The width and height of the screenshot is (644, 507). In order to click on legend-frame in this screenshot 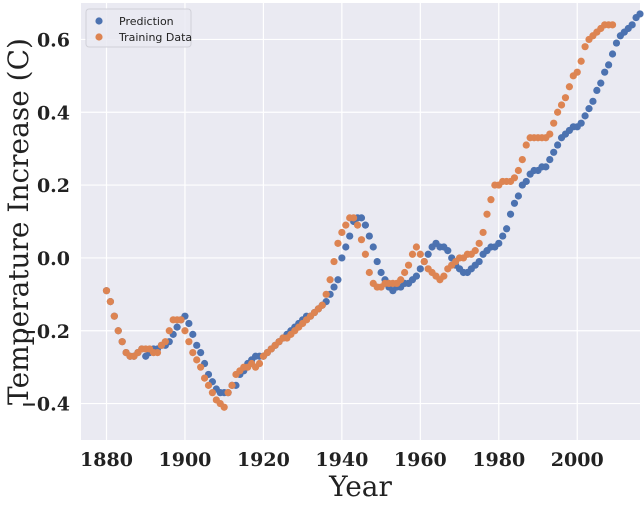, I will do `click(138, 28)`.